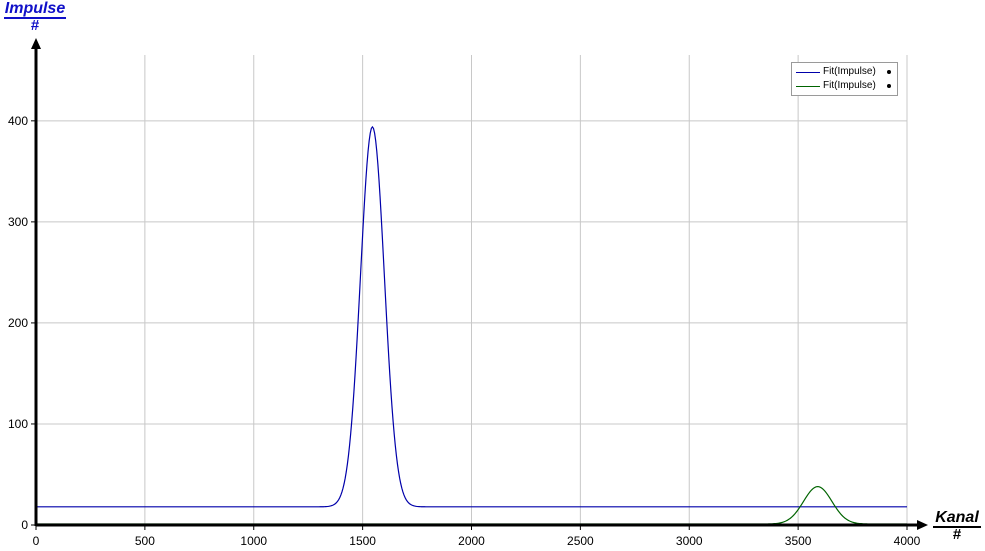  What do you see at coordinates (957, 518) in the screenshot?
I see `x-axis-label: Kanal` at bounding box center [957, 518].